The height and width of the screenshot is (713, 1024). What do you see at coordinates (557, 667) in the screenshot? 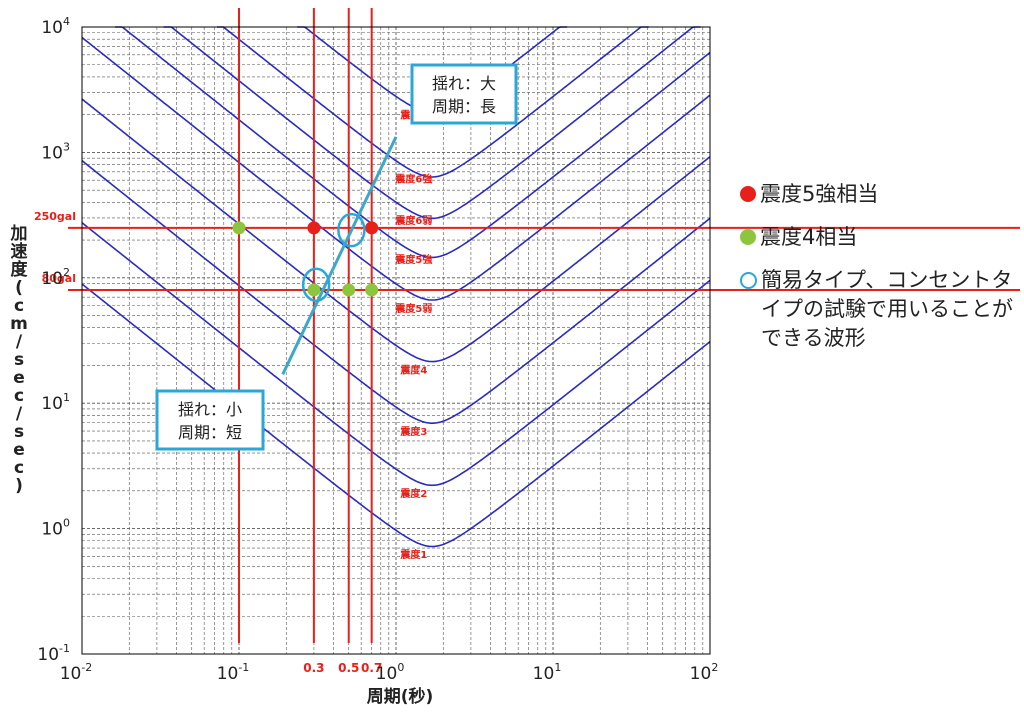
I see `x-tick-label-exponent: 1` at bounding box center [557, 667].